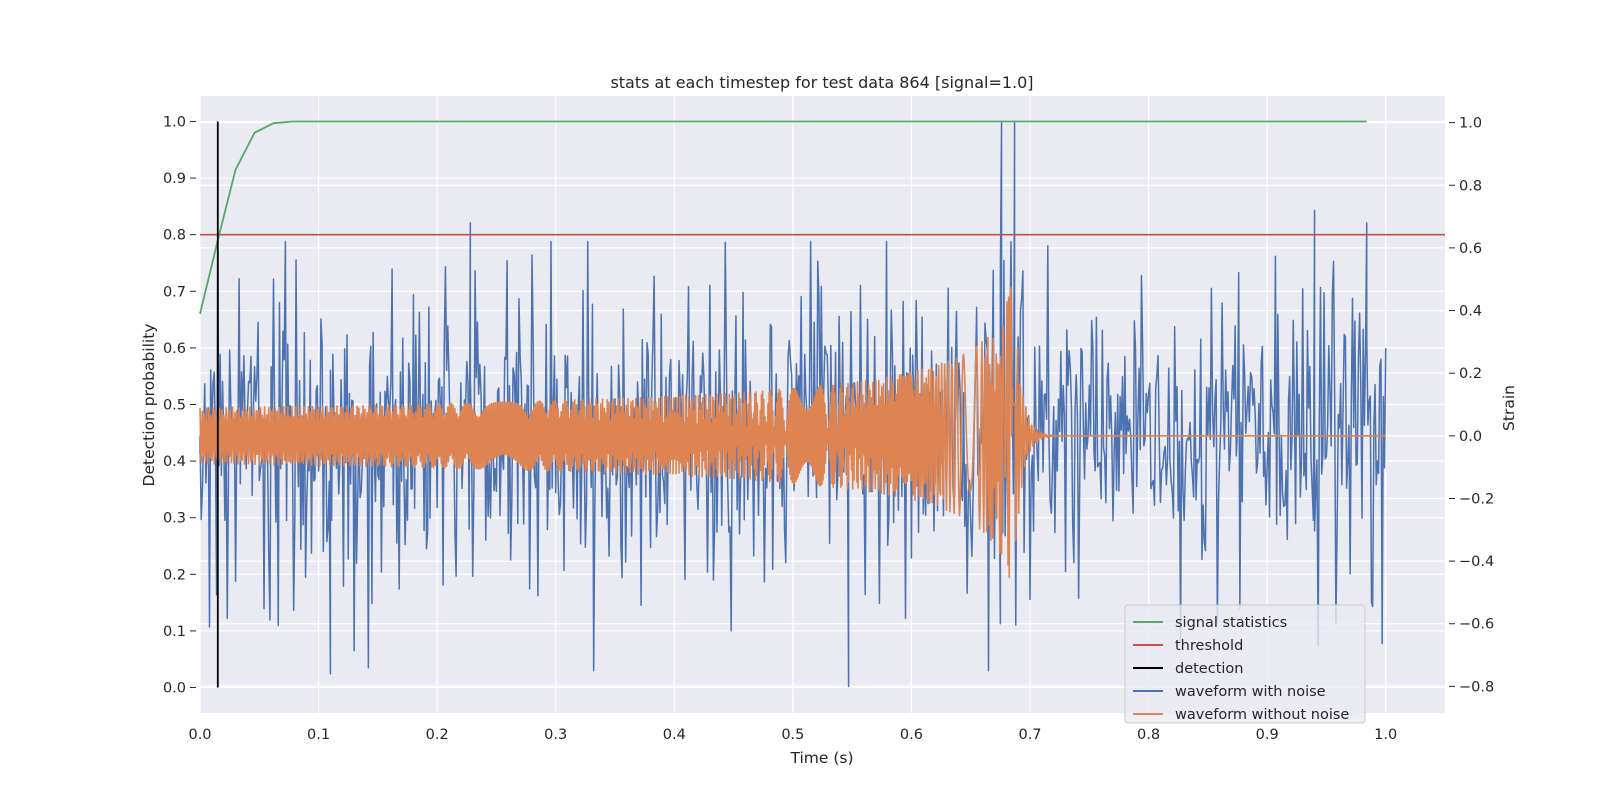  What do you see at coordinates (174, 292) in the screenshot?
I see `y-tick-label-left: 0.7` at bounding box center [174, 292].